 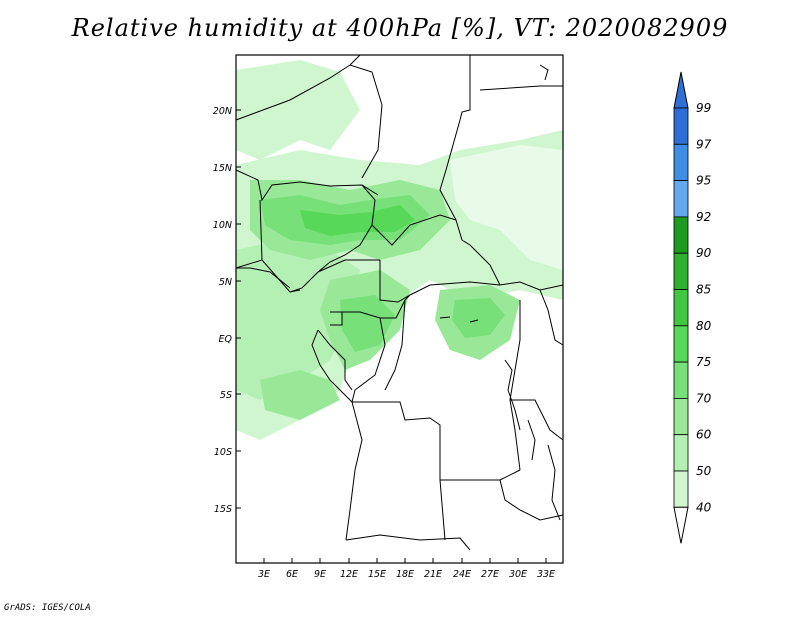 What do you see at coordinates (704, 471) in the screenshot?
I see `colorbar-label: 50` at bounding box center [704, 471].